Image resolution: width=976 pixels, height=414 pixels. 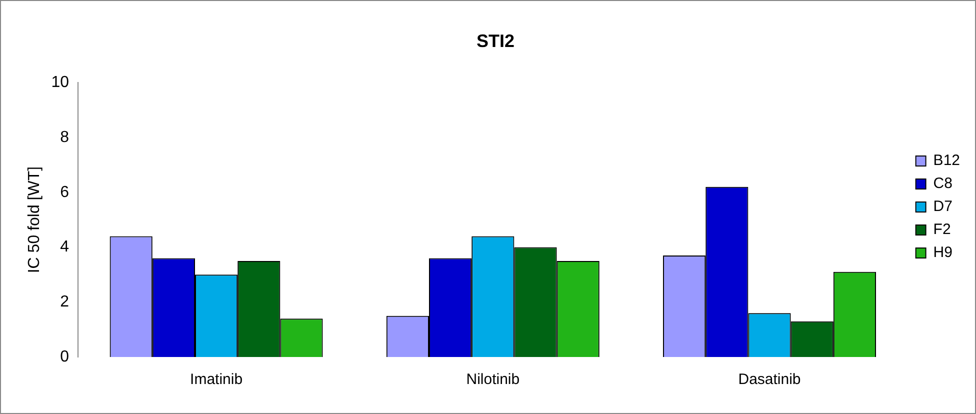 I want to click on legend-label: H9, so click(x=942, y=253).